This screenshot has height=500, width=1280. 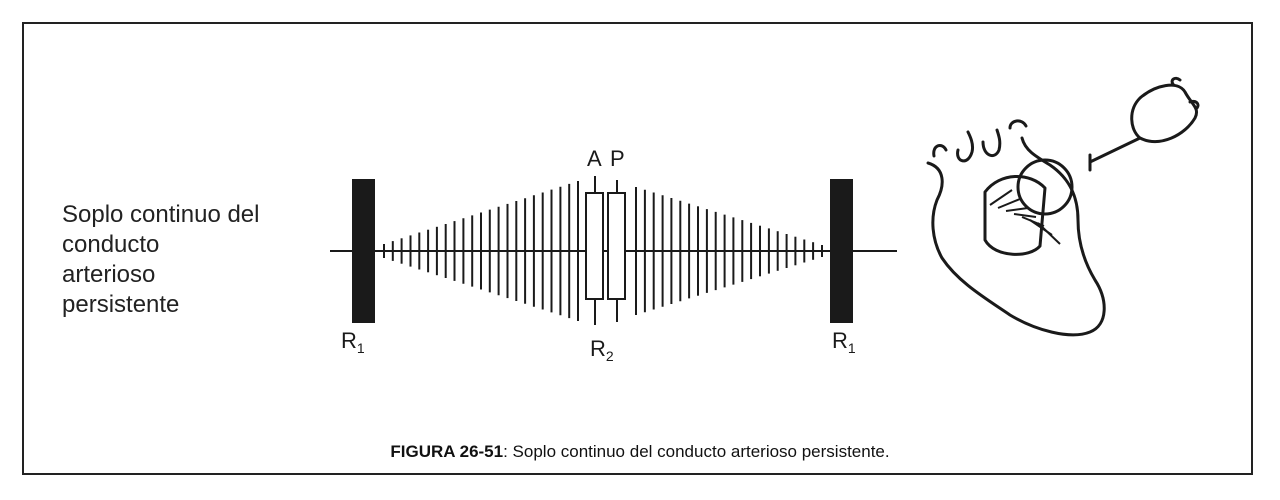 I want to click on a2-component-box, so click(x=594, y=246).